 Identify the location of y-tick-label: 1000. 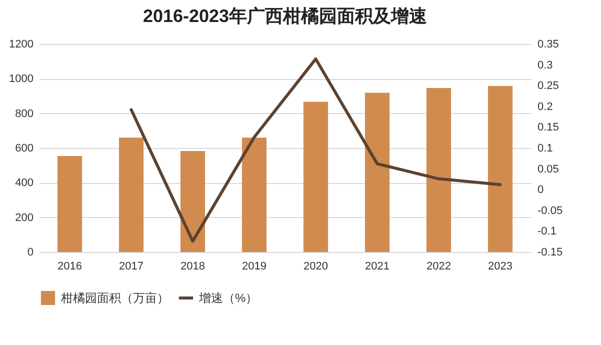
(21, 79).